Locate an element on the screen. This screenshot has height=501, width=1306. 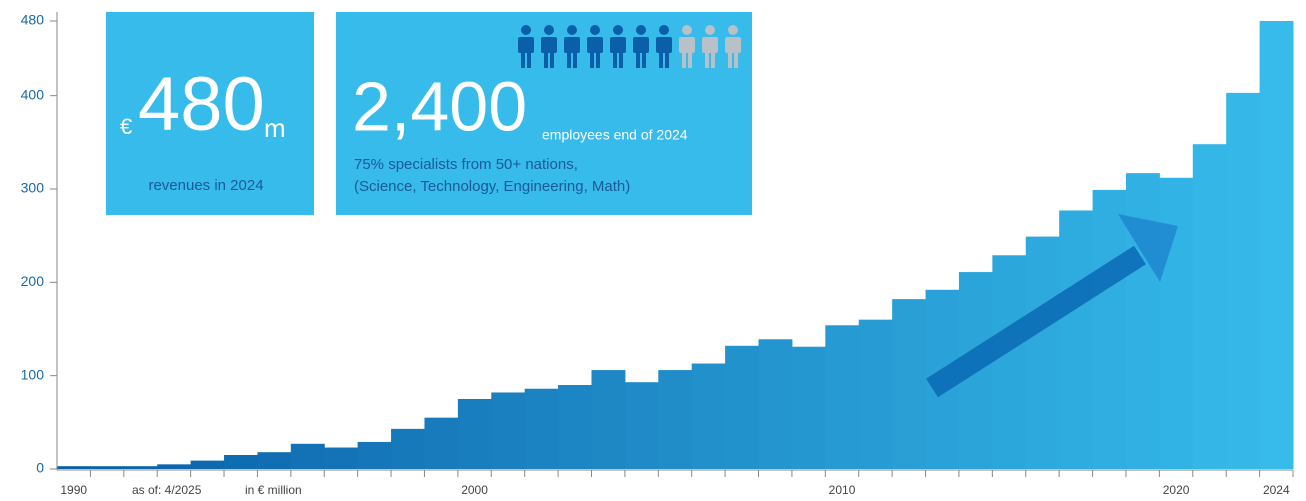
arrow-shaft is located at coordinates (1036, 321).